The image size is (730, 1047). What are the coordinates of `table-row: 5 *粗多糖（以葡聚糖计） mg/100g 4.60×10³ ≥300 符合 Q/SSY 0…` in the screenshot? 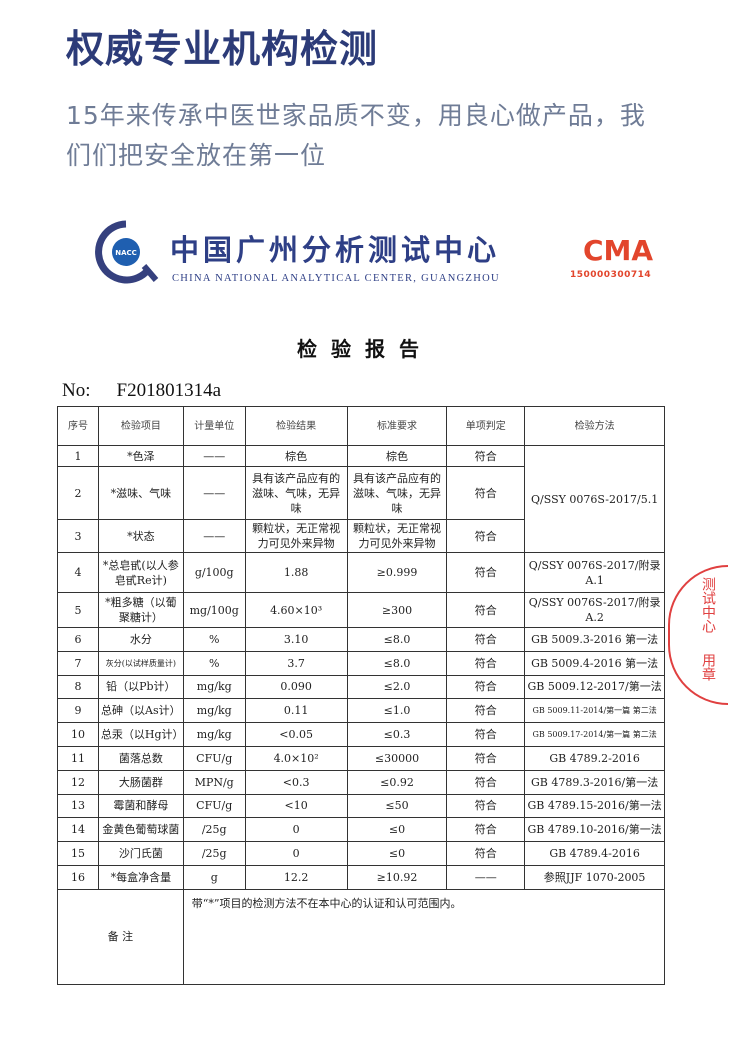 It's located at (361, 610).